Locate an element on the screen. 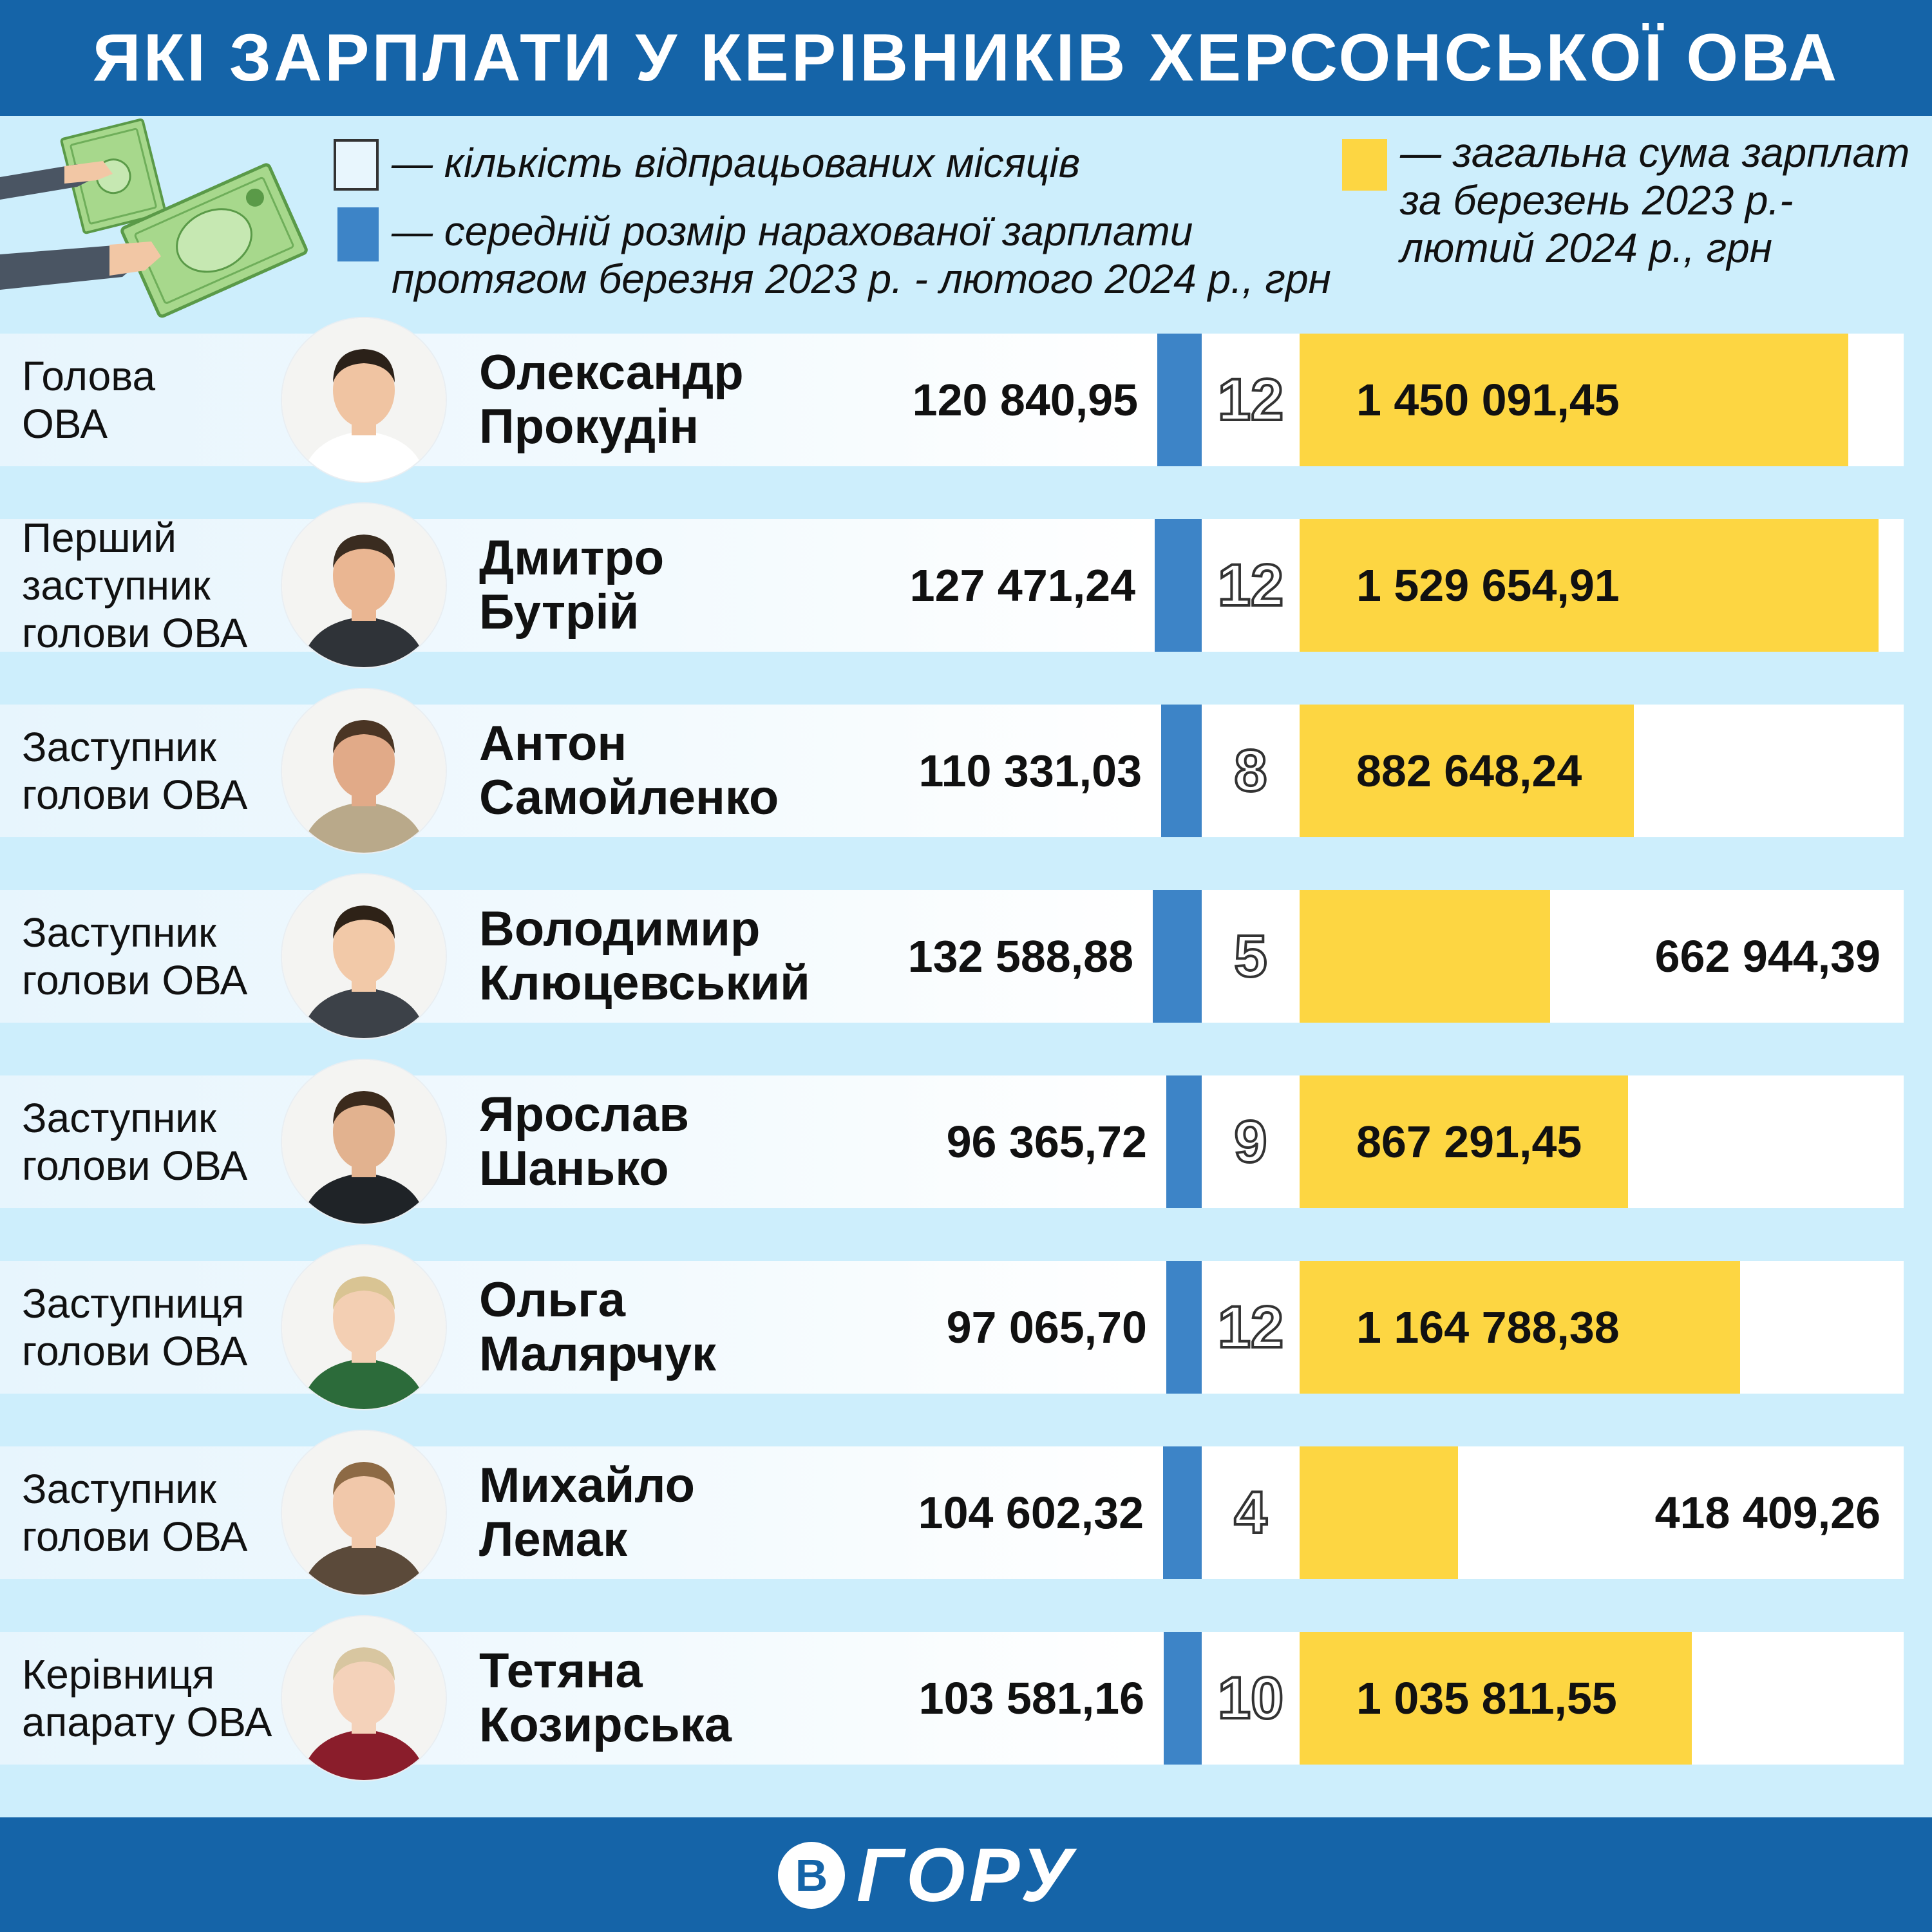 The width and height of the screenshot is (1932, 1932). months-worked-value: 4 is located at coordinates (1251, 1513).